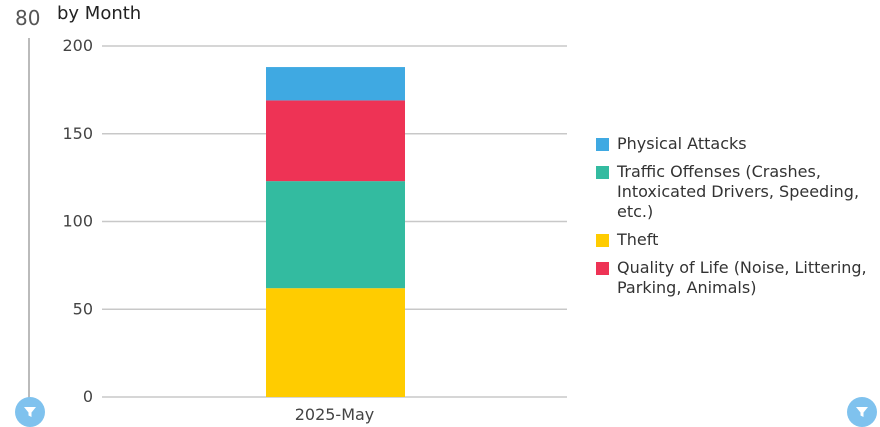 The image size is (880, 427). I want to click on y-tick-label: 0, so click(88, 396).